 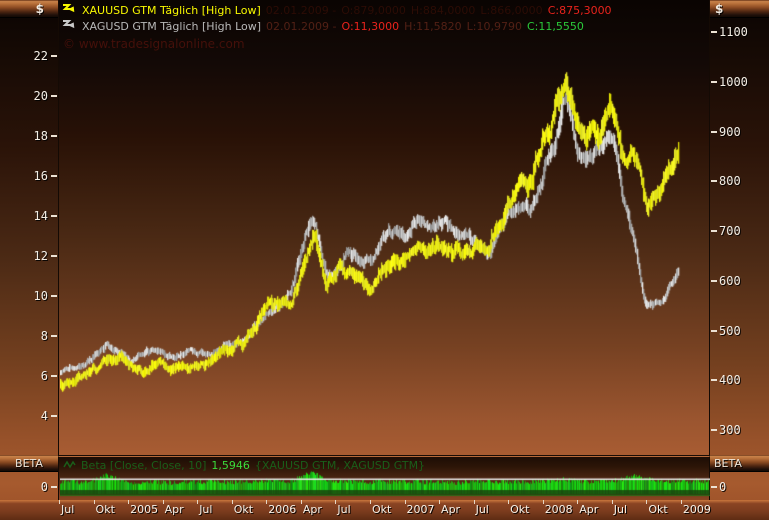 I want to click on legend-gold-open: O:879,0000, so click(x=373, y=10).